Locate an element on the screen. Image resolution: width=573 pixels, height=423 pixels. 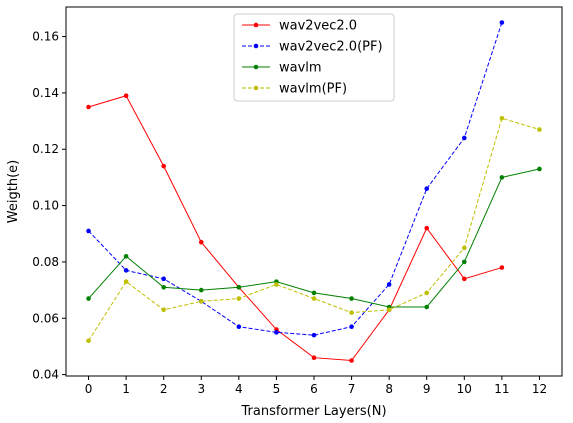
x-tick-label: 8 is located at coordinates (389, 389).